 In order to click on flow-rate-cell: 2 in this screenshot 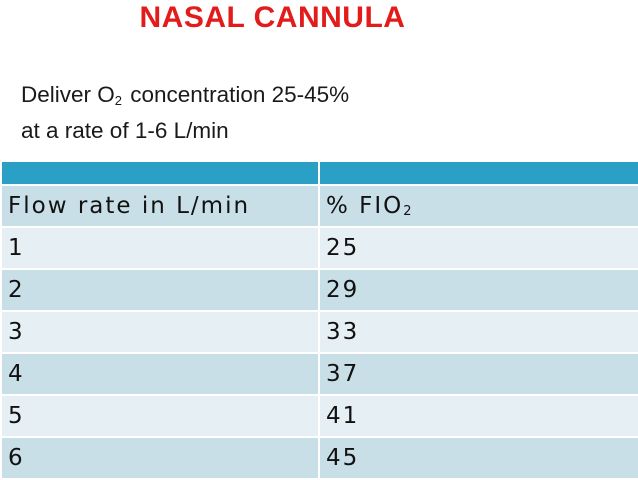, I will do `click(160, 290)`.